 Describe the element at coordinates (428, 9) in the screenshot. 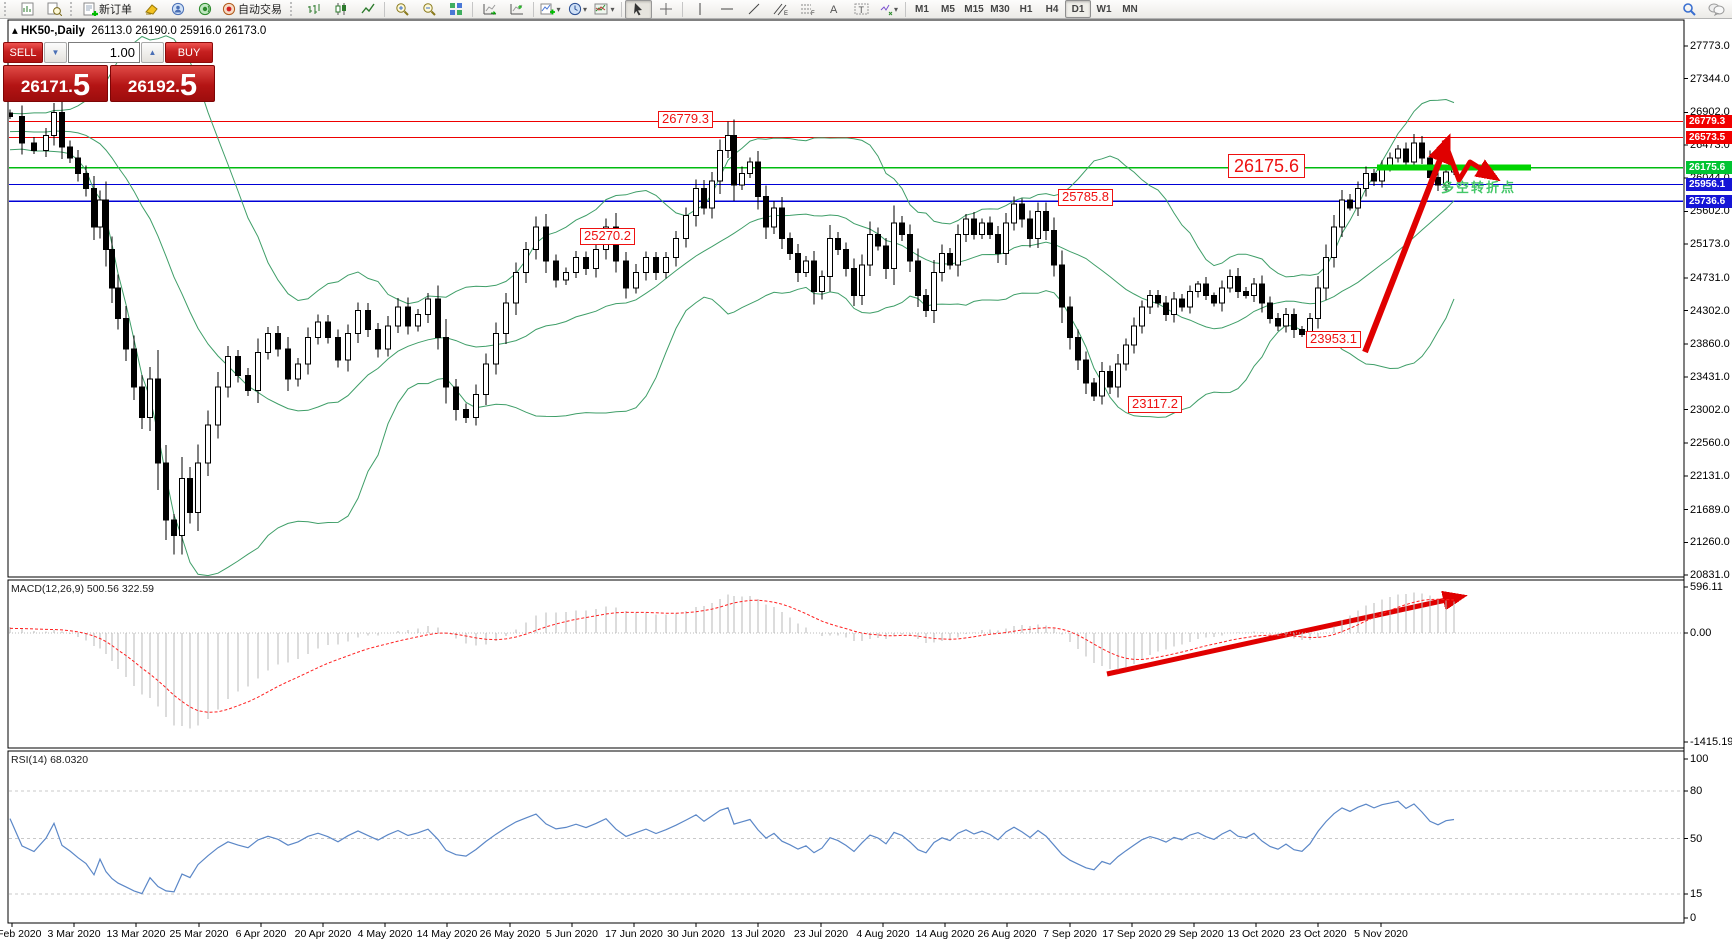

I see `zoom-out-button` at that location.